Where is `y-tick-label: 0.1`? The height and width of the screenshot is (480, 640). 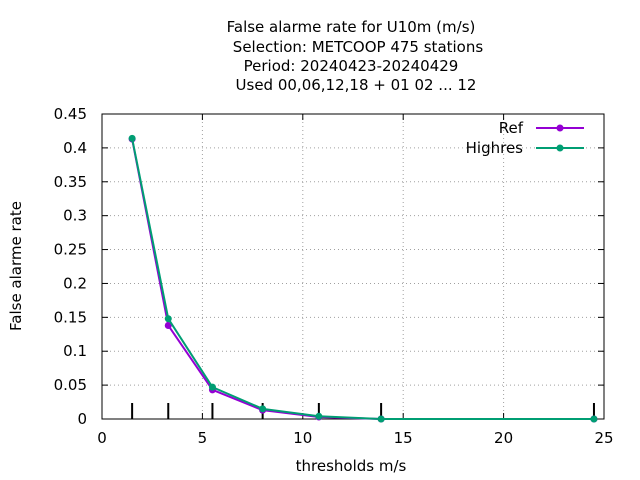 y-tick-label: 0.1 is located at coordinates (75, 351).